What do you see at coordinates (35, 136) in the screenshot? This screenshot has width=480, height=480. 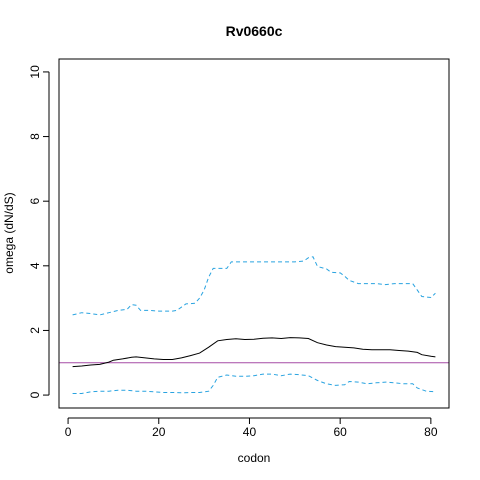 I see `y-tick-label: 8` at bounding box center [35, 136].